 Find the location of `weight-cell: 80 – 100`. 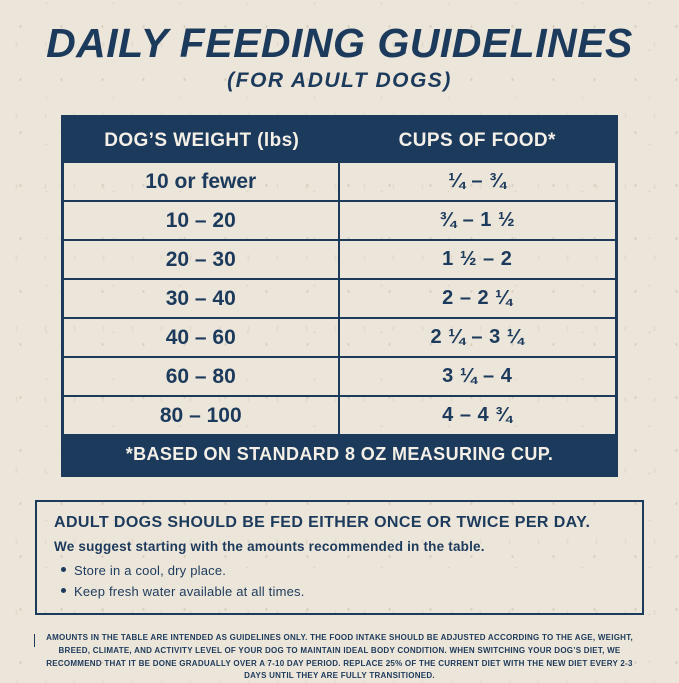

weight-cell: 80 – 100 is located at coordinates (202, 416).